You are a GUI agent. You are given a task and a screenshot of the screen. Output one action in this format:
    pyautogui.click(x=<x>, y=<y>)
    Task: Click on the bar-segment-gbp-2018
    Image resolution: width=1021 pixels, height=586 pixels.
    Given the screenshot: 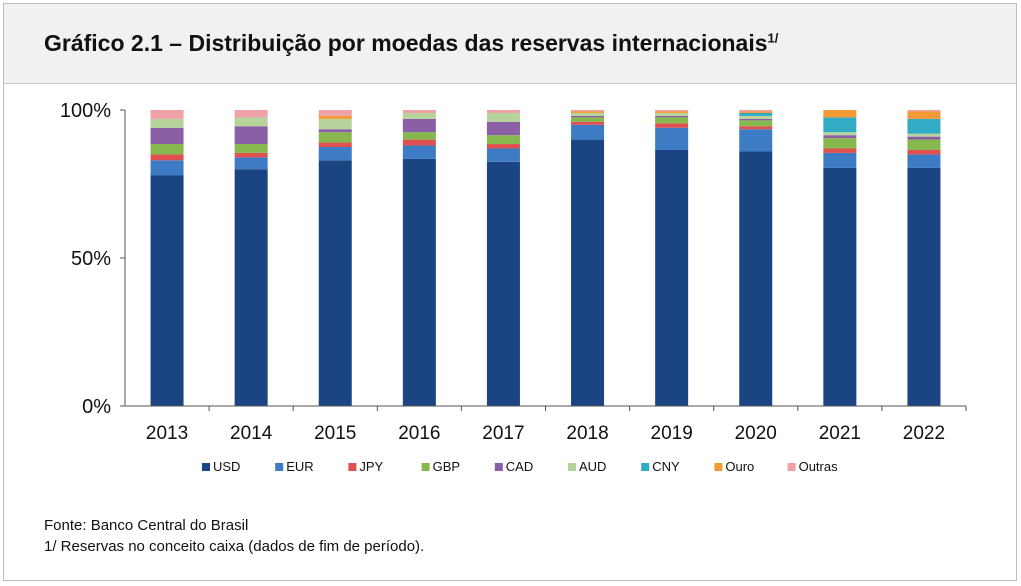 What is the action you would take?
    pyautogui.click(x=588, y=119)
    